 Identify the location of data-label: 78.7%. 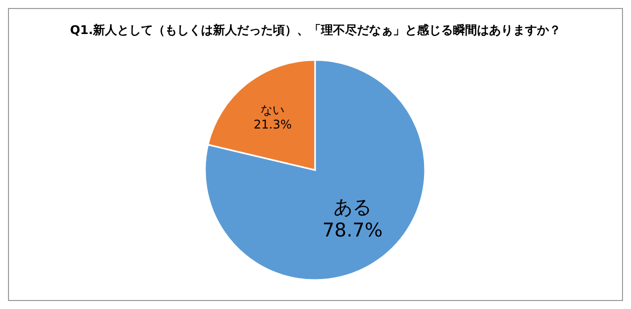
(352, 230).